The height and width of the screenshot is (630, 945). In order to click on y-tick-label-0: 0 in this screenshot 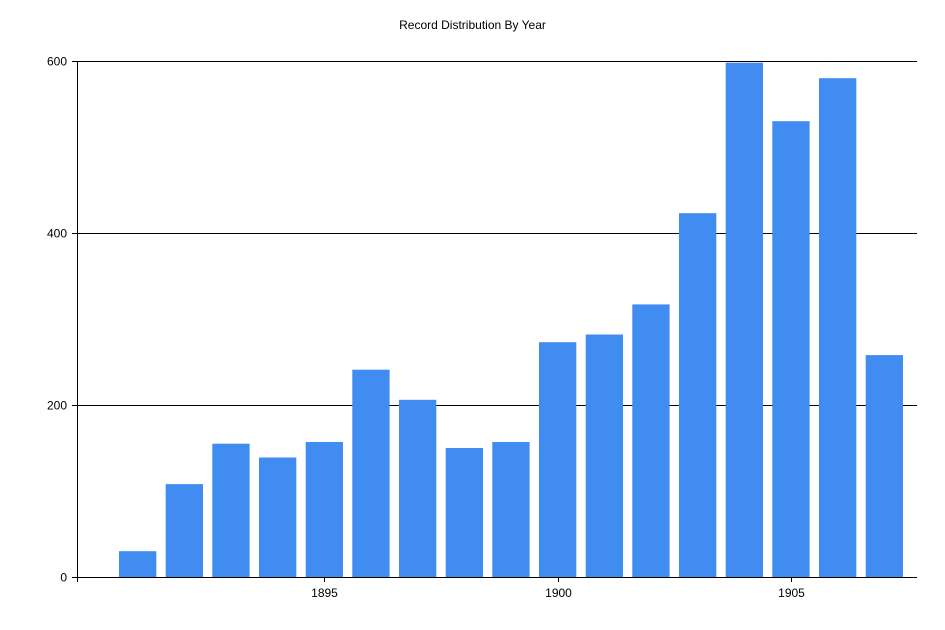, I will do `click(63, 578)`.